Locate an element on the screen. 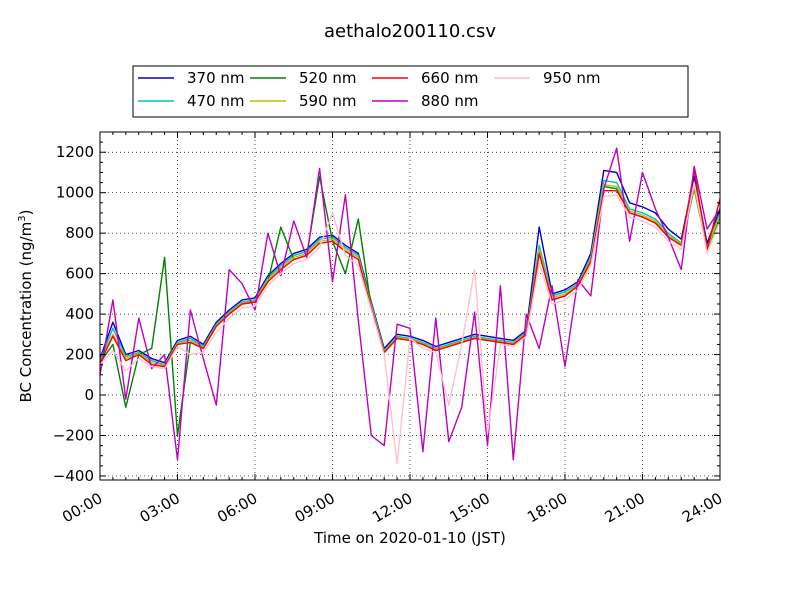  y-tick-labels: −400 −200 0 200 400 600 800 1000 1200 is located at coordinates (73, 314).